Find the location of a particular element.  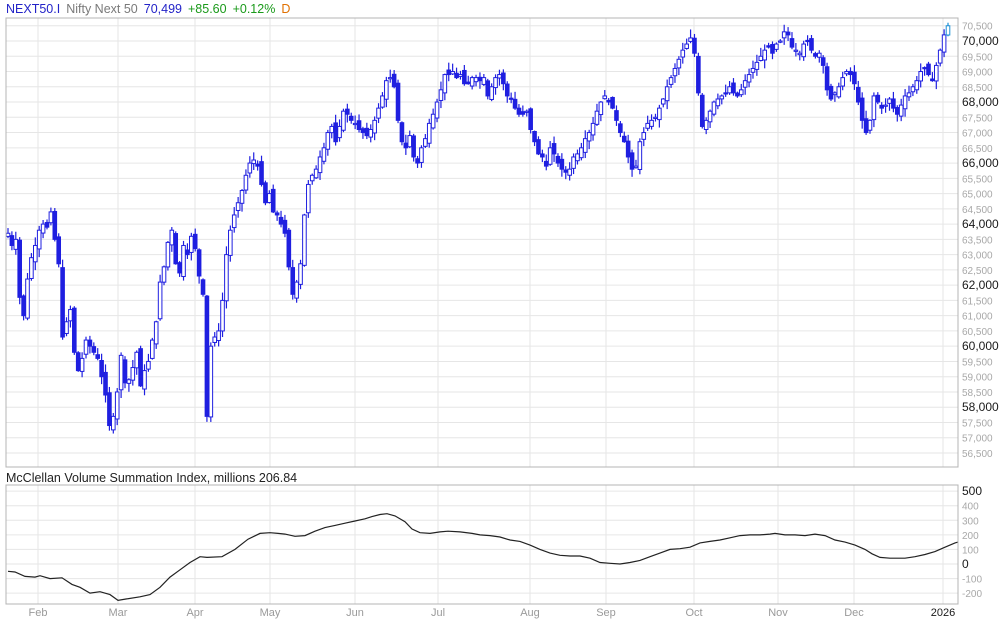

y-tick-label: 62,000 is located at coordinates (980, 285).